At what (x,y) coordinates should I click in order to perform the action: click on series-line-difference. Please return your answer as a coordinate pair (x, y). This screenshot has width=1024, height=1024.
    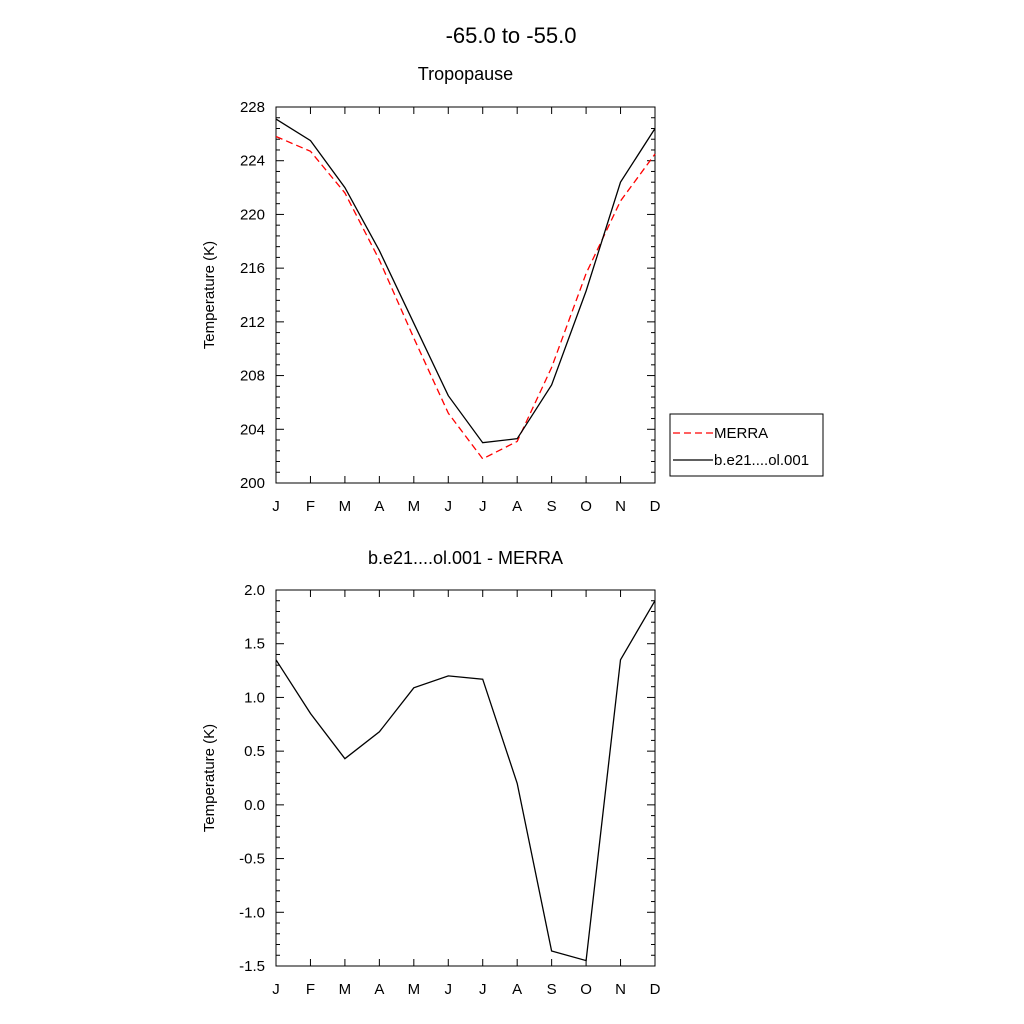
    Looking at the image, I should click on (465, 781).